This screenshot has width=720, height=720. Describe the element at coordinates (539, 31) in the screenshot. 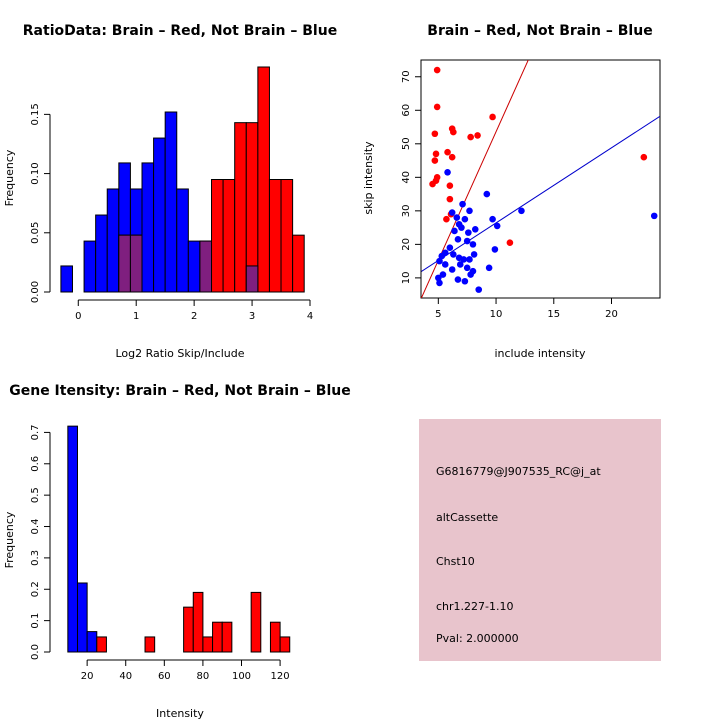

I see `scatter-title: Brain – Red, Not Brain – Blue` at that location.